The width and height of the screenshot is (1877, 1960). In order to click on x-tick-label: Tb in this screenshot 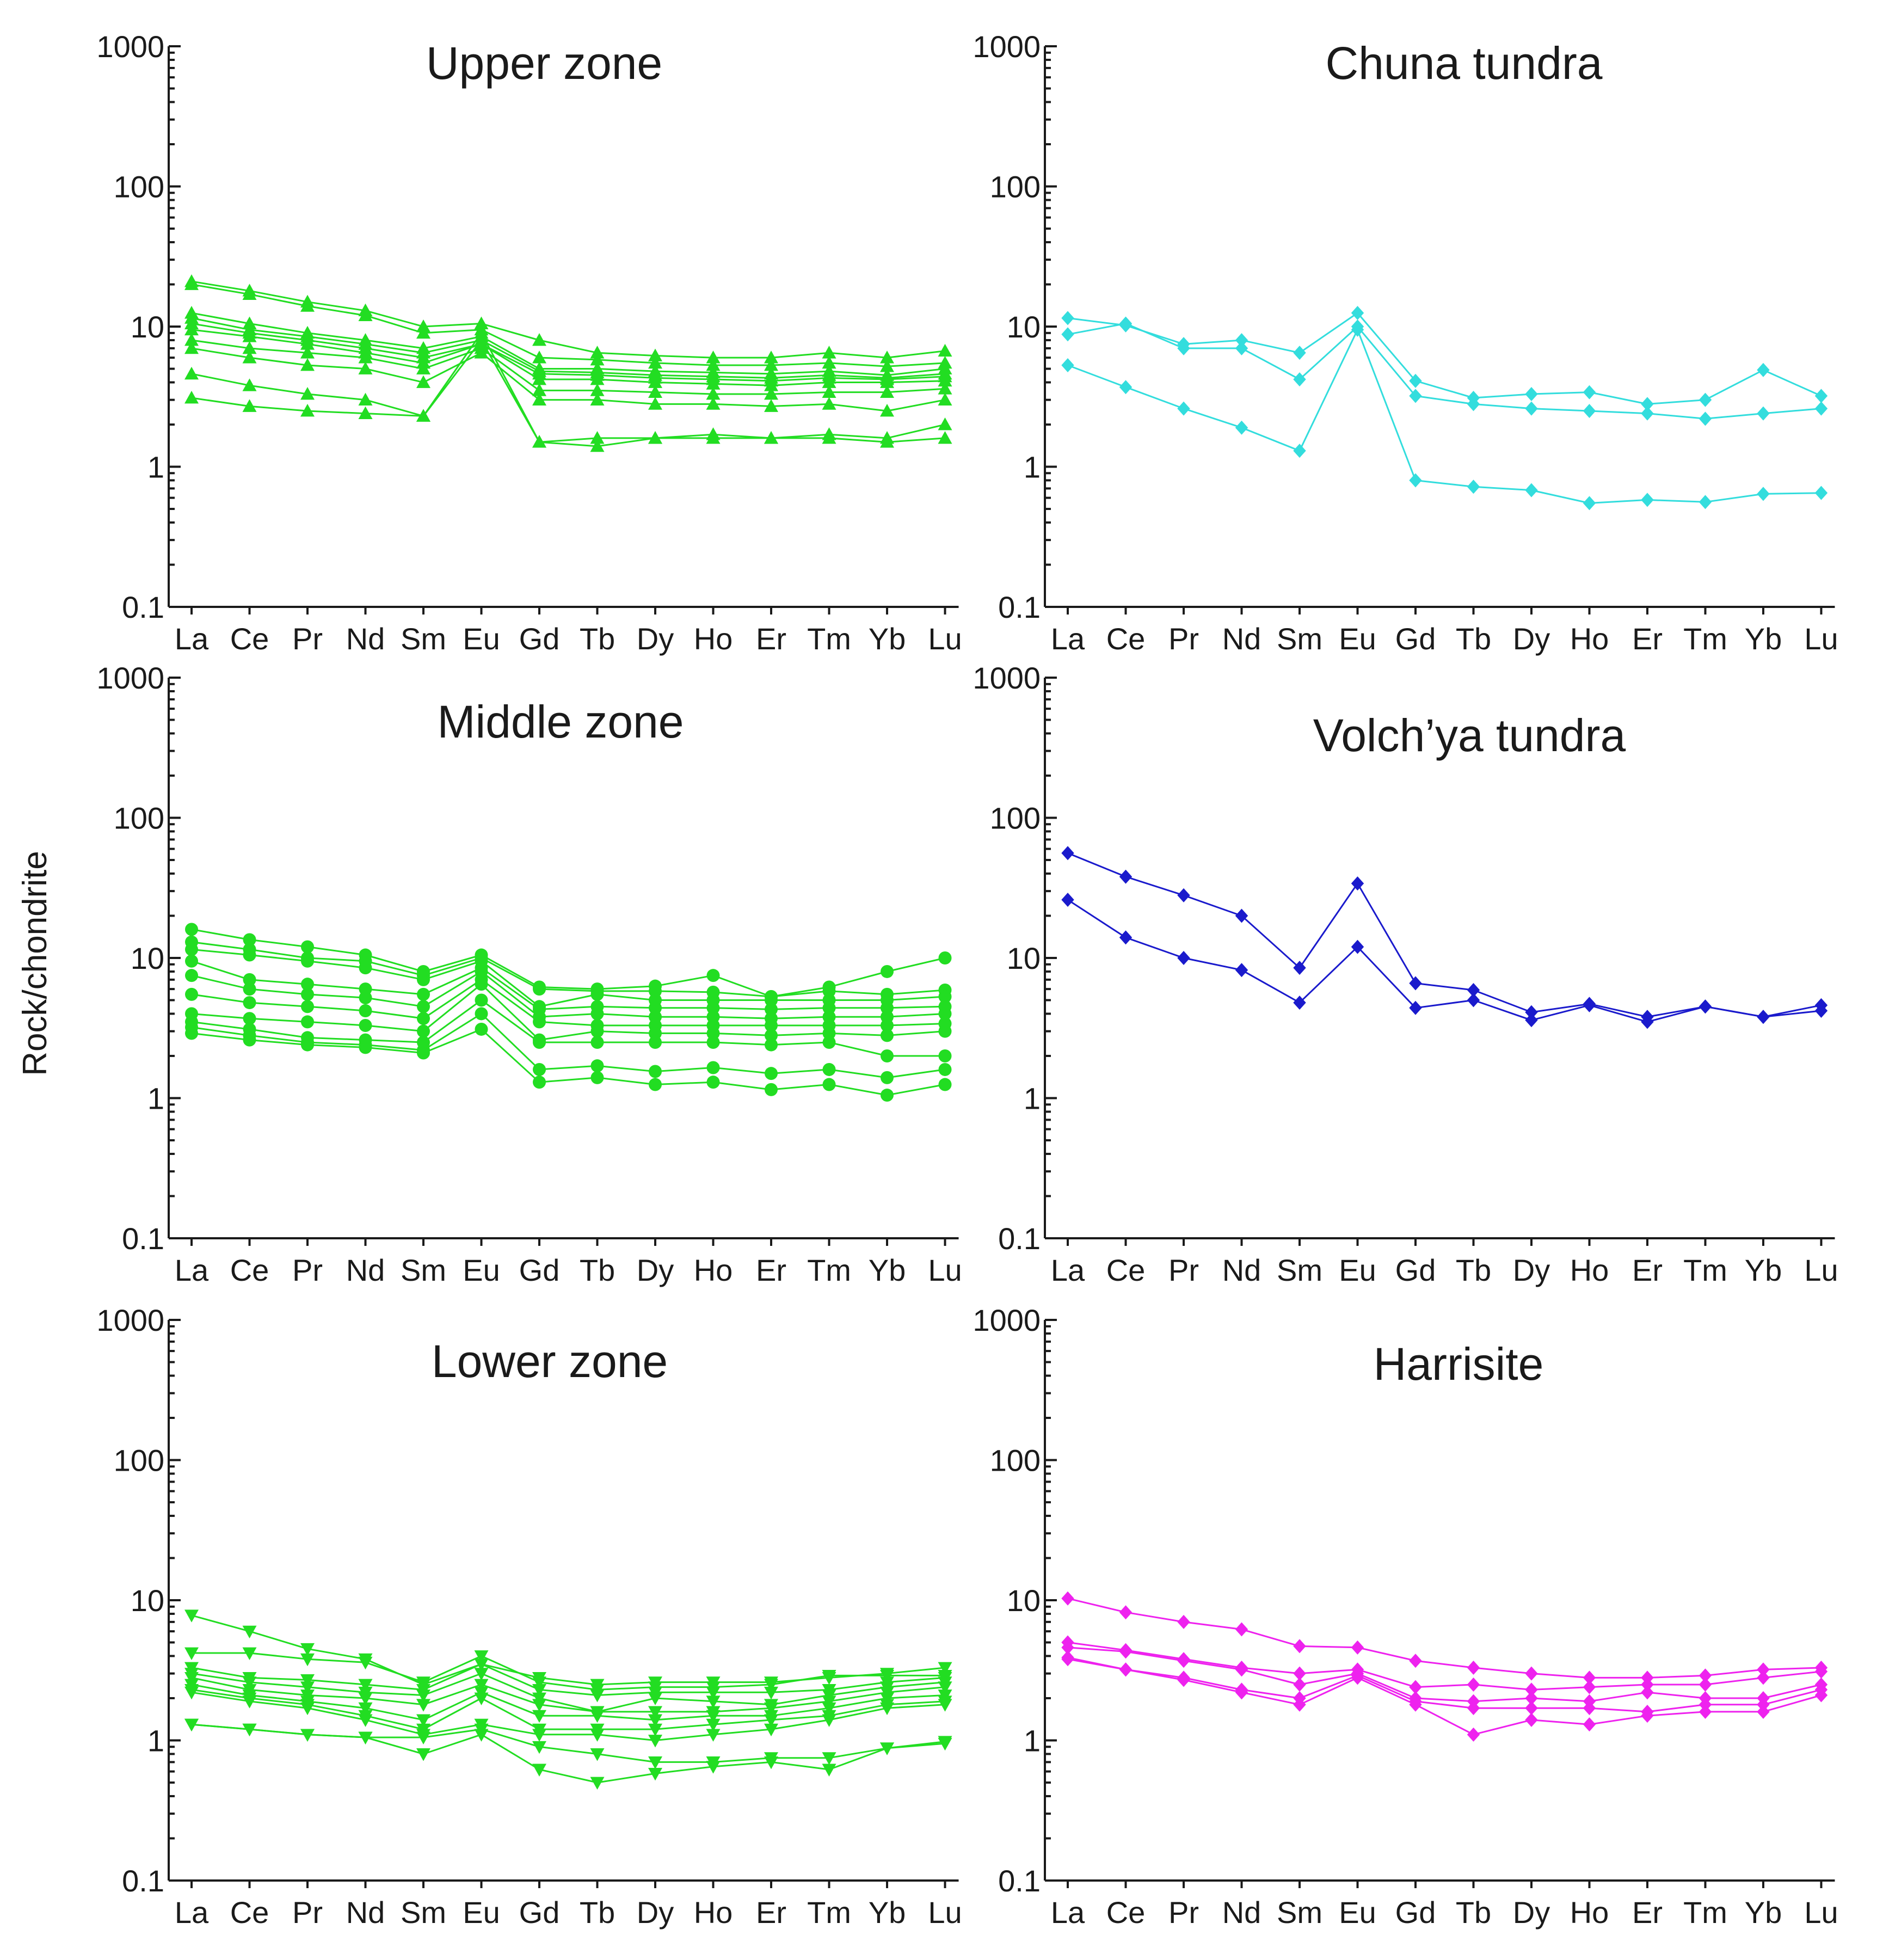, I will do `click(598, 639)`.